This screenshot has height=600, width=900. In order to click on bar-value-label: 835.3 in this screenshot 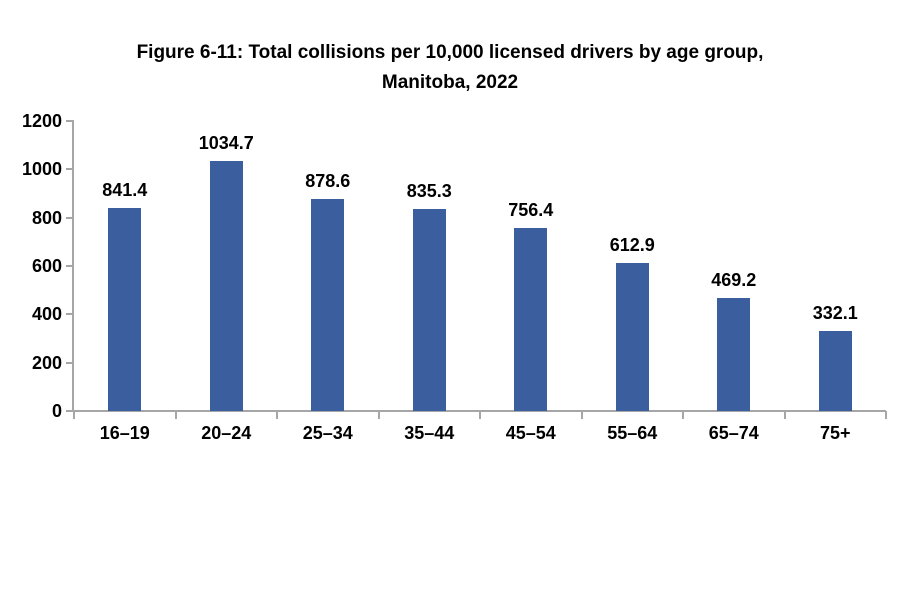, I will do `click(429, 191)`.